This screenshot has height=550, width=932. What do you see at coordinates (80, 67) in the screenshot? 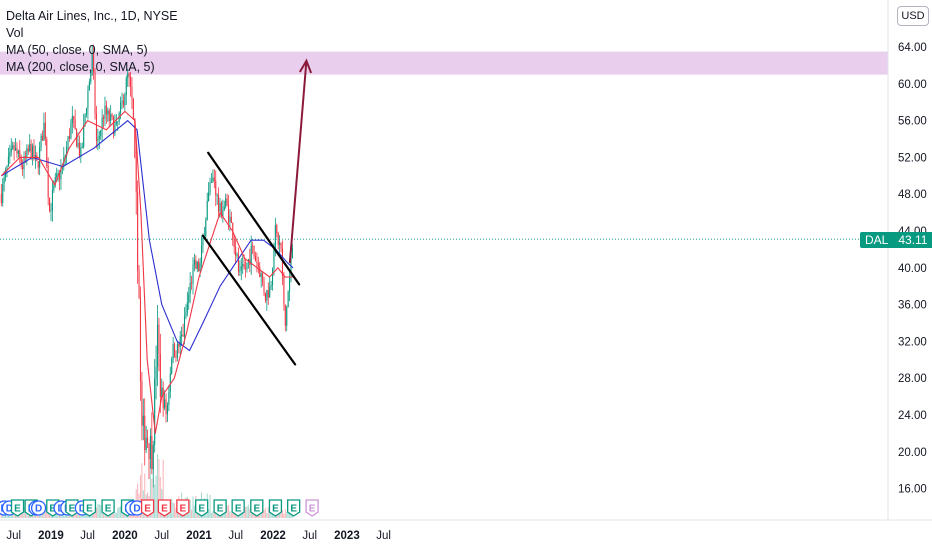
I see `ma200-indicator-label: MA (200, close, 0, SMA, 5)` at bounding box center [80, 67].